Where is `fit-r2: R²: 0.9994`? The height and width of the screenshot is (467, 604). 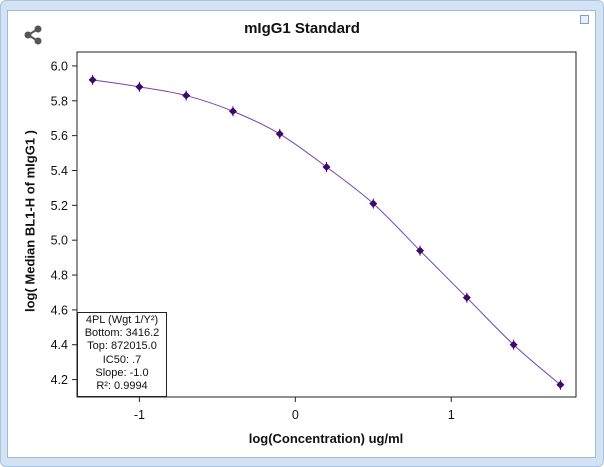 fit-r2: R²: 0.9994 is located at coordinates (122, 386).